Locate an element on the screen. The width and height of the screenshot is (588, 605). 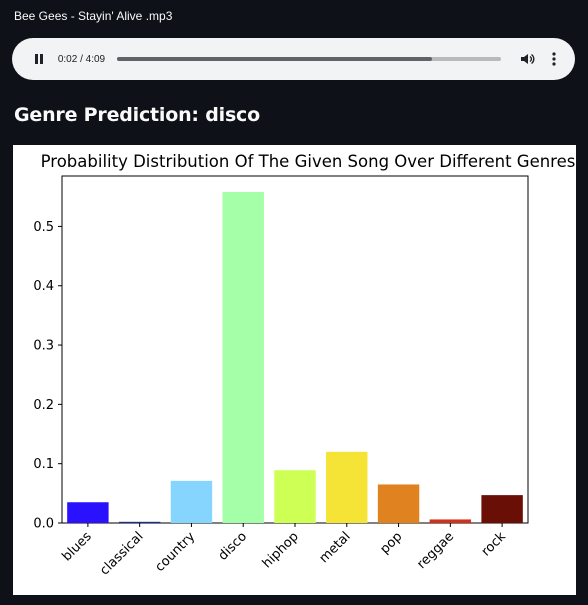
x-tick-label-country: country is located at coordinates (176, 552).